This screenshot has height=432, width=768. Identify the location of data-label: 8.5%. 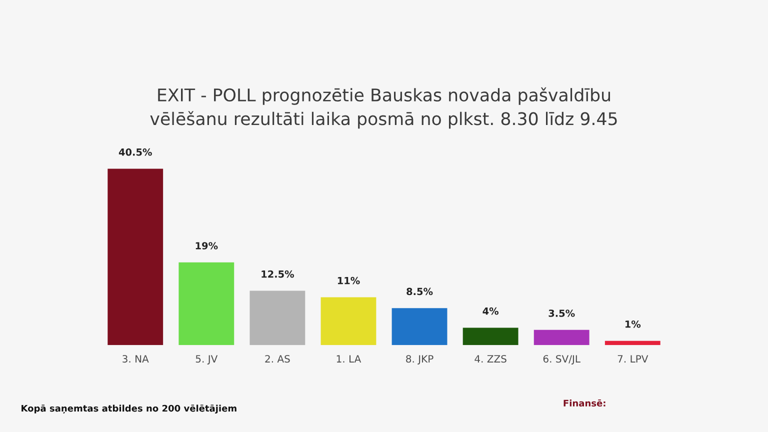
(419, 292).